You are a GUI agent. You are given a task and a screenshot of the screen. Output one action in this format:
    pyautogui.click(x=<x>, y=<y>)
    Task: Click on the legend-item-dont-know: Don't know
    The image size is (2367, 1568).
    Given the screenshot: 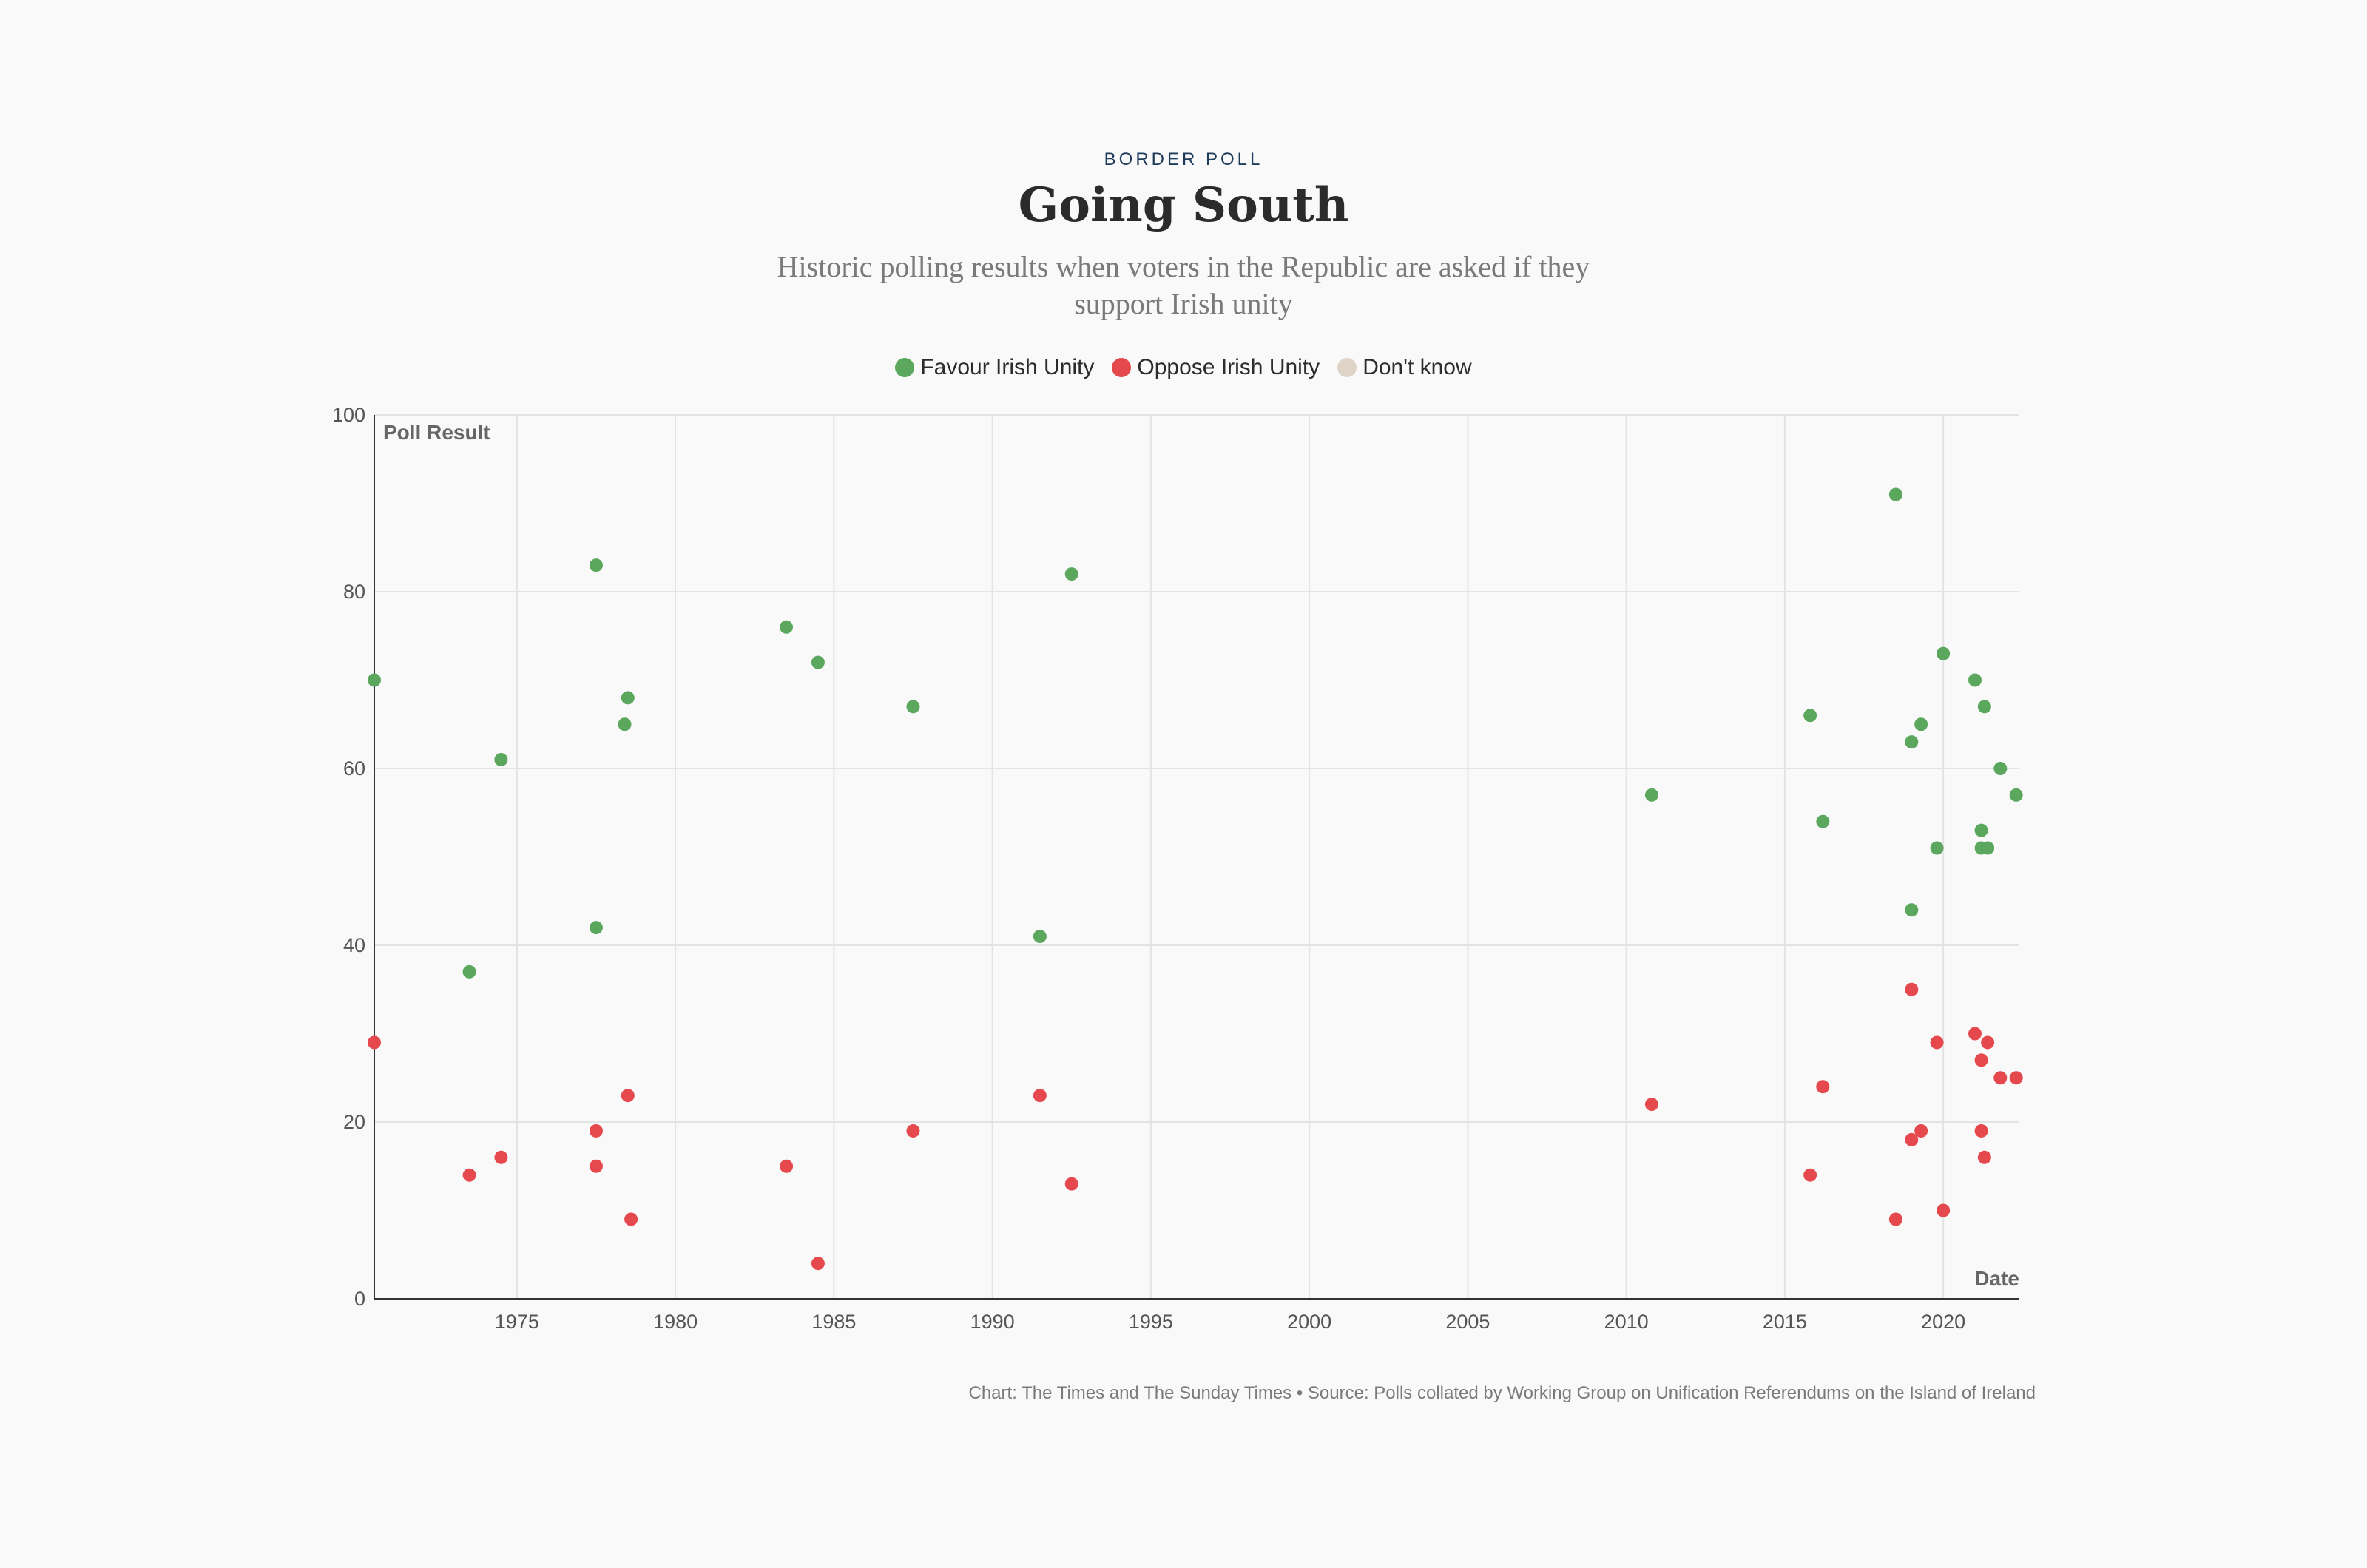 What is the action you would take?
    pyautogui.click(x=1405, y=367)
    